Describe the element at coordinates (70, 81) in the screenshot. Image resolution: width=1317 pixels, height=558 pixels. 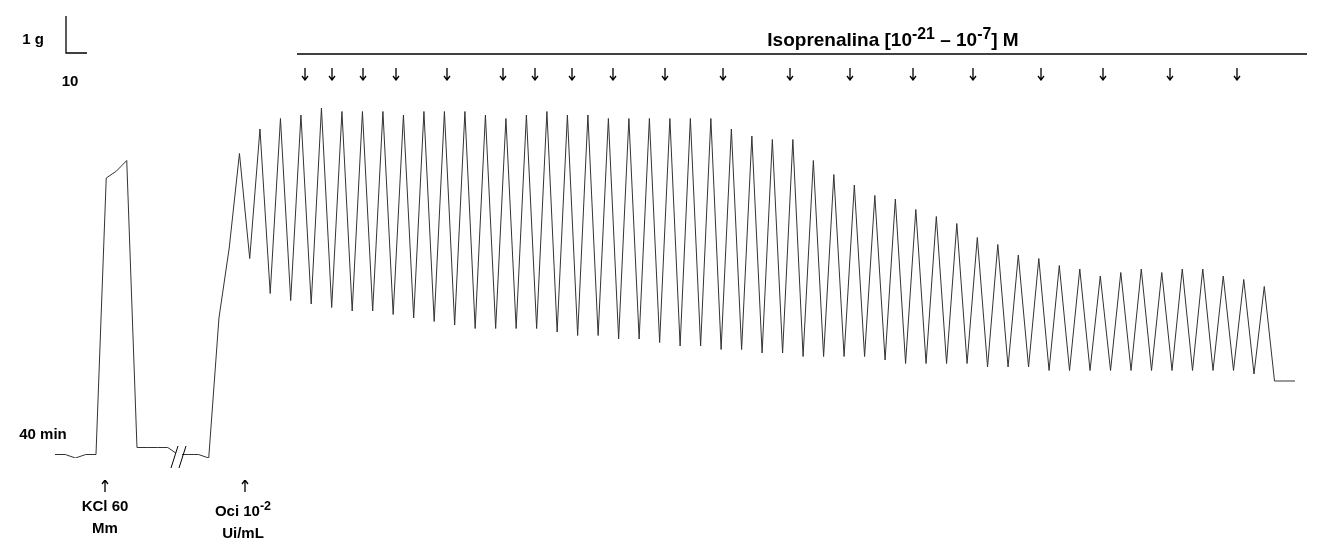
I see `text: 10` at that location.